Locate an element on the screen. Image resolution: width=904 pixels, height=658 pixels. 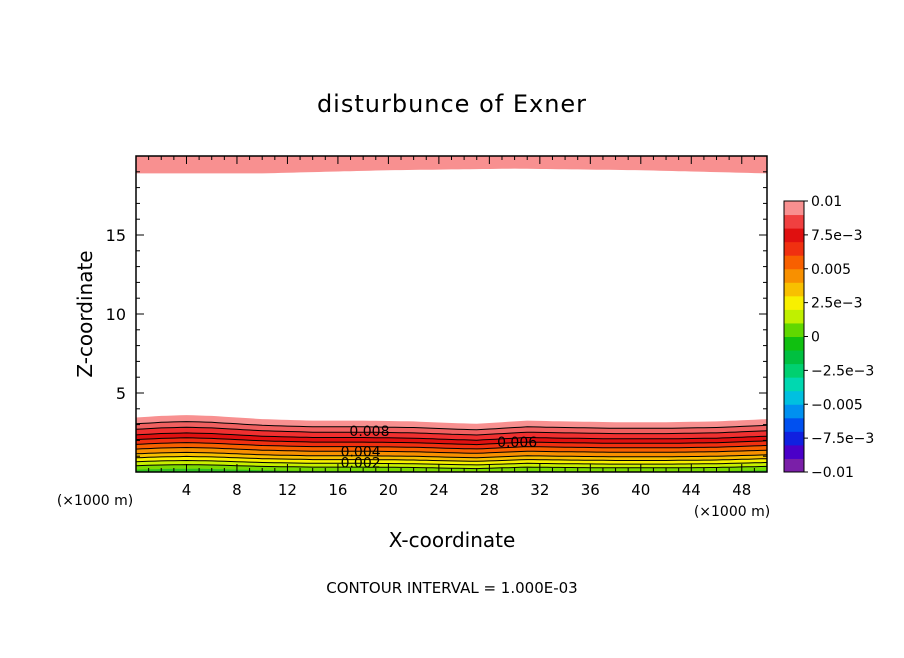
x-unit-note-left: (×1000 m) is located at coordinates (95, 501).